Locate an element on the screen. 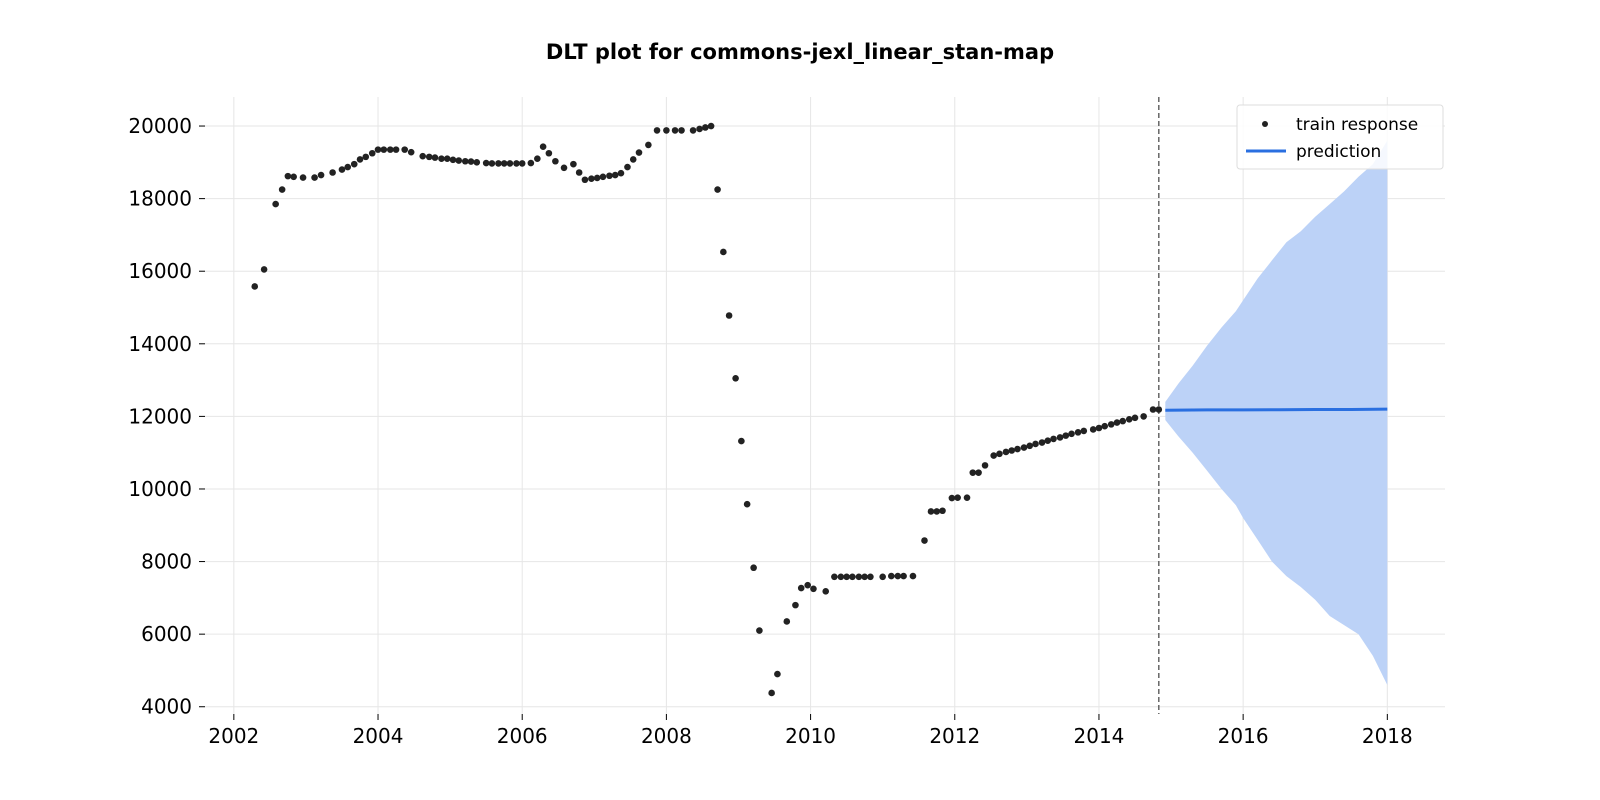 This screenshot has width=1600, height=800. x-tick-label: 2012 is located at coordinates (954, 736).